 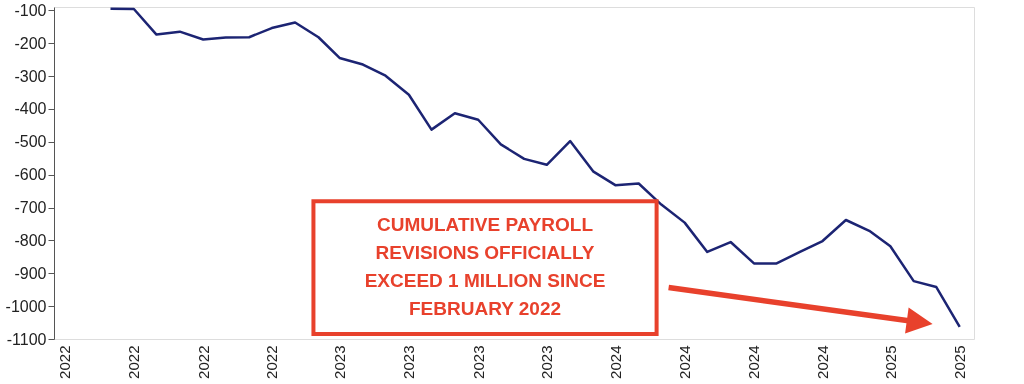 I want to click on y-tick-label: -1000, so click(x=26, y=306).